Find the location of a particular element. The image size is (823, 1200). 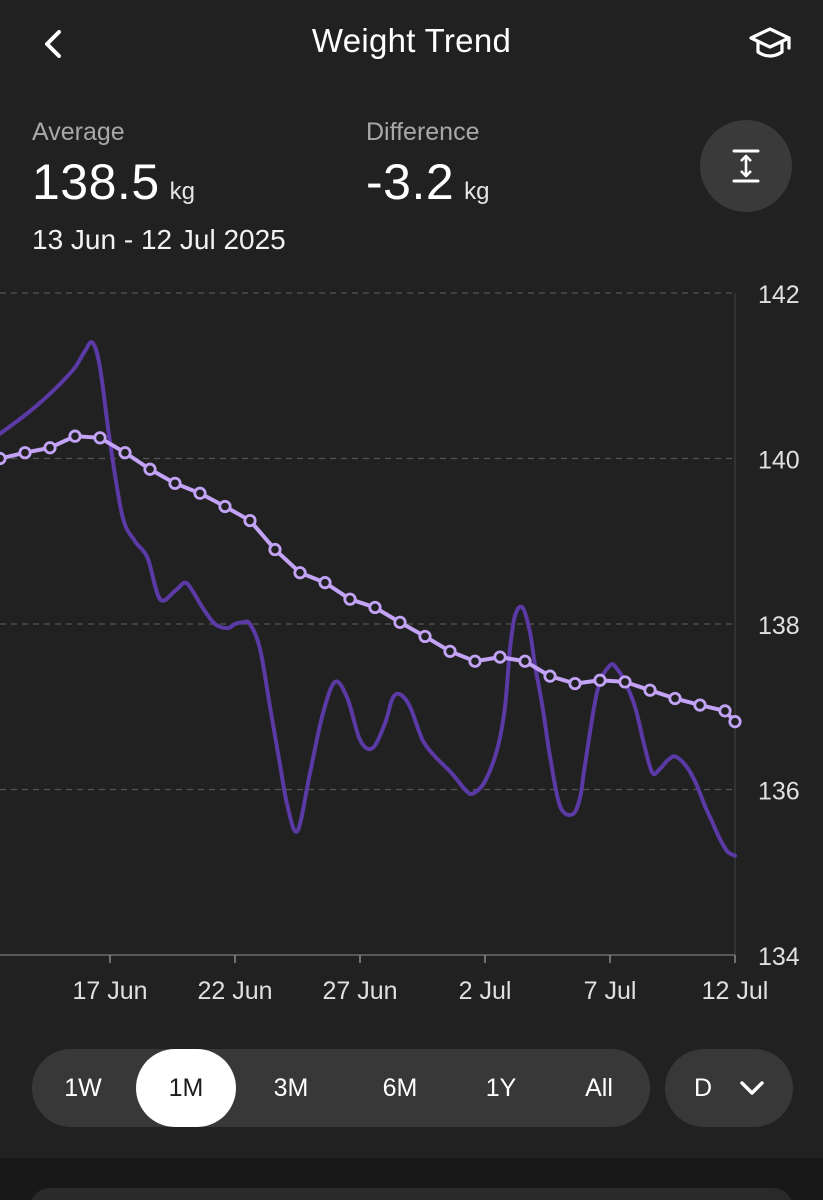

x-tick-label: 7 Jul is located at coordinates (610, 991).